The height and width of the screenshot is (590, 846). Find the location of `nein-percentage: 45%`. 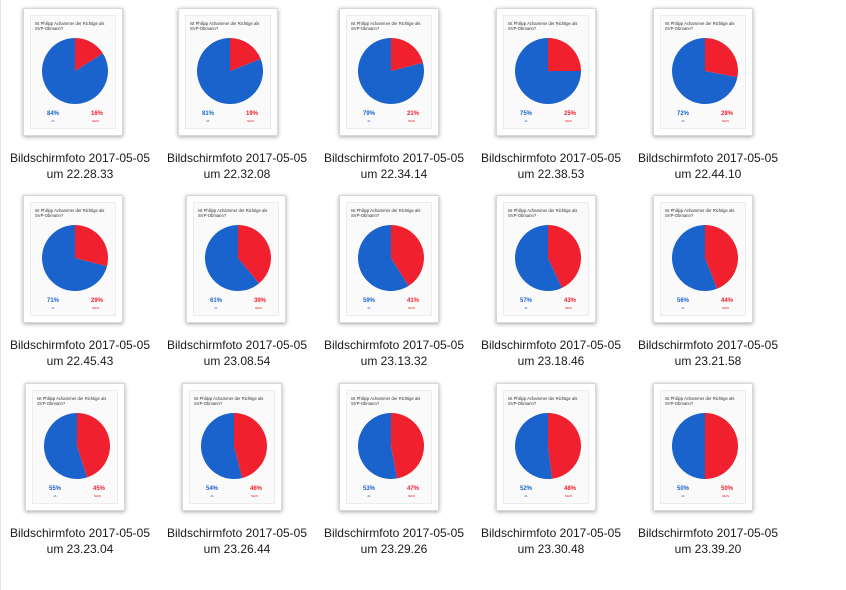

nein-percentage: 45% is located at coordinates (99, 489).